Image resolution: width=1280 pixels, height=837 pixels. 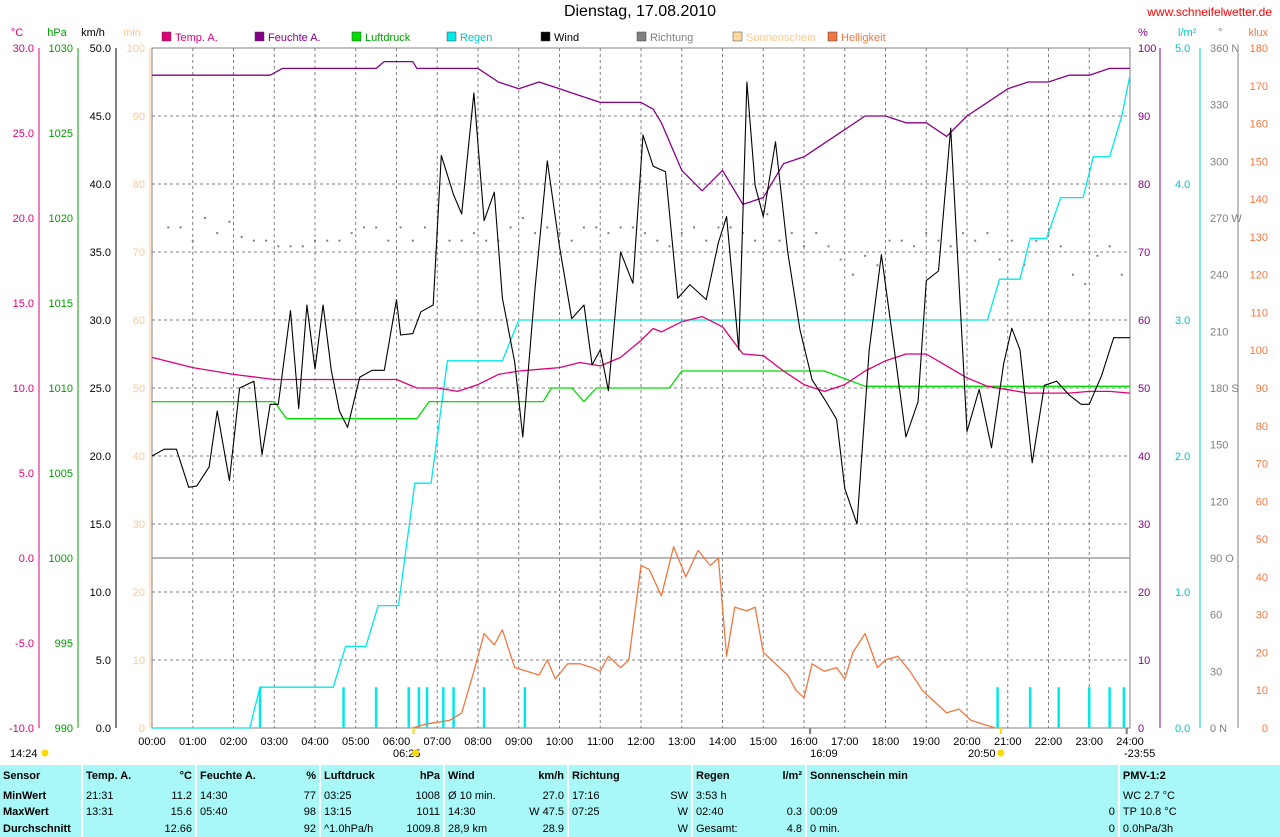 What do you see at coordinates (1144, 525) in the screenshot?
I see `humidity-tick-label: 30` at bounding box center [1144, 525].